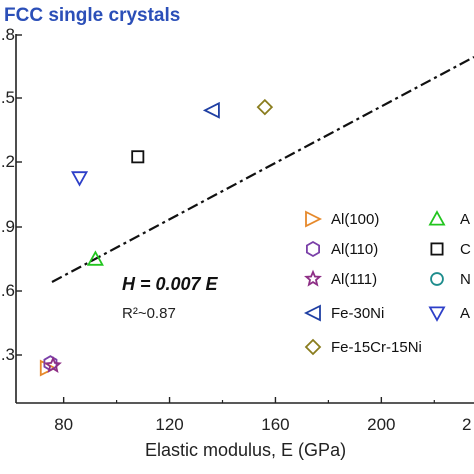  What do you see at coordinates (92, 15) in the screenshot?
I see `chart-title: FCC single crystals` at bounding box center [92, 15].